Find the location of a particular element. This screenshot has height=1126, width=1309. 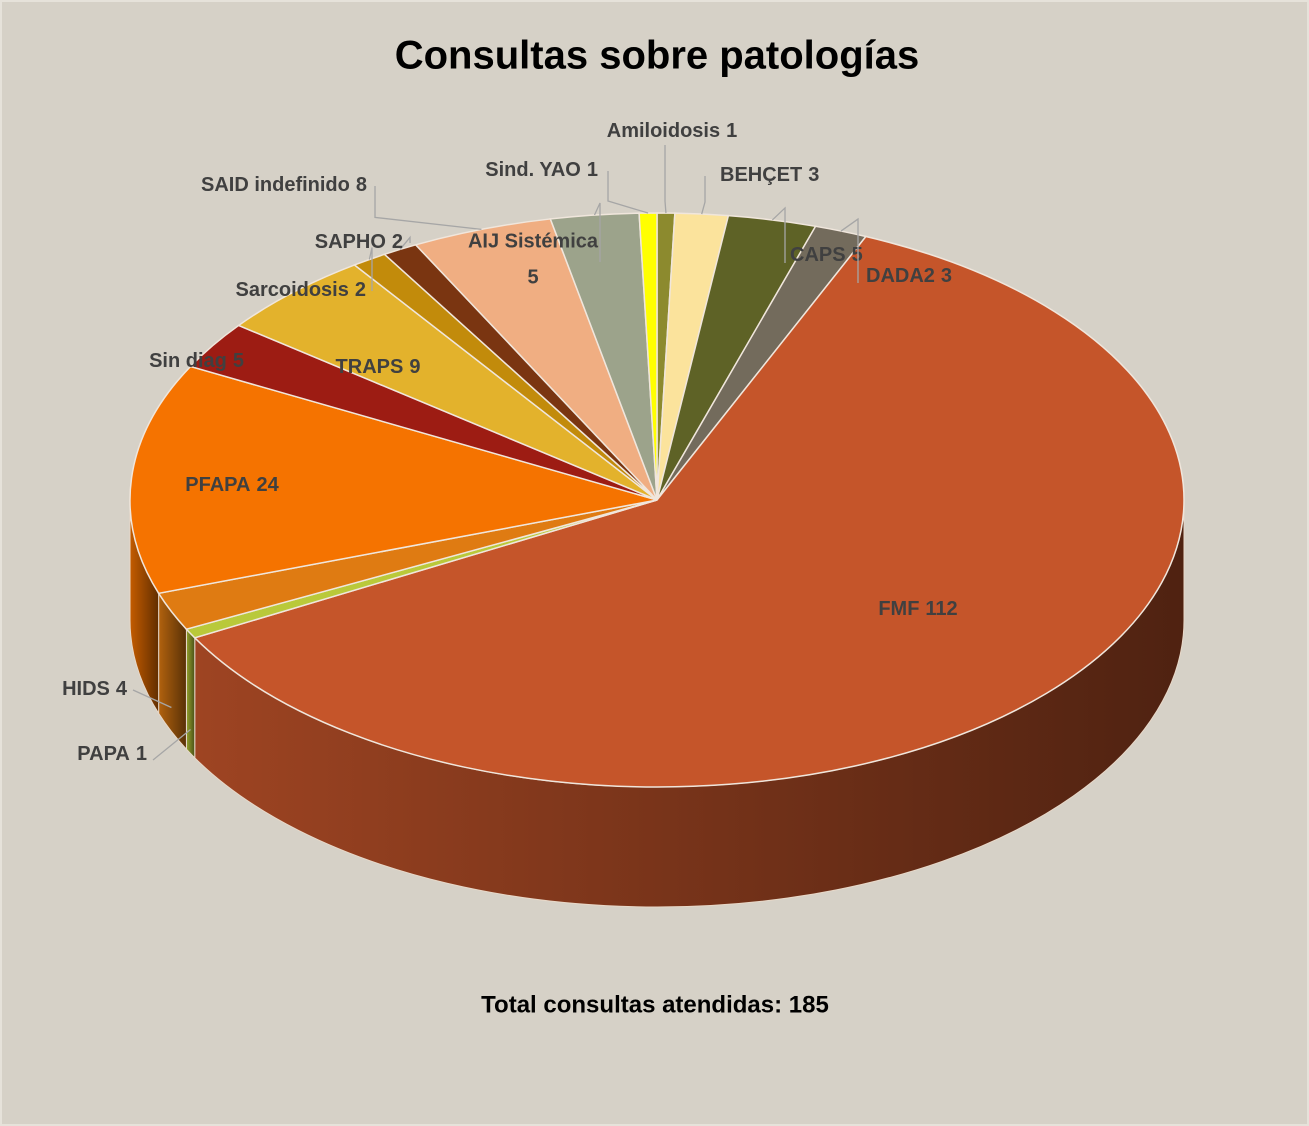

data-label-category: SAID indefinido is located at coordinates (275, 185).